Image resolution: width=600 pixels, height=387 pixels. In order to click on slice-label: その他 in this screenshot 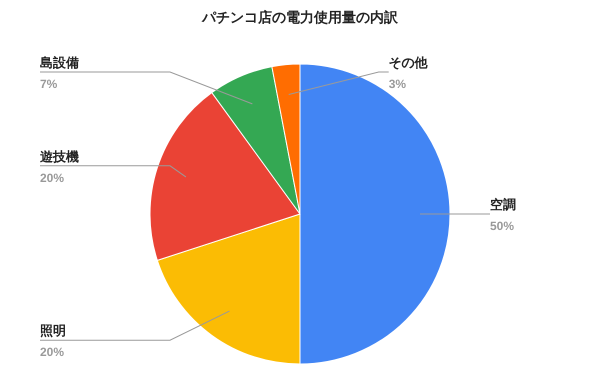, I will do `click(408, 62)`.